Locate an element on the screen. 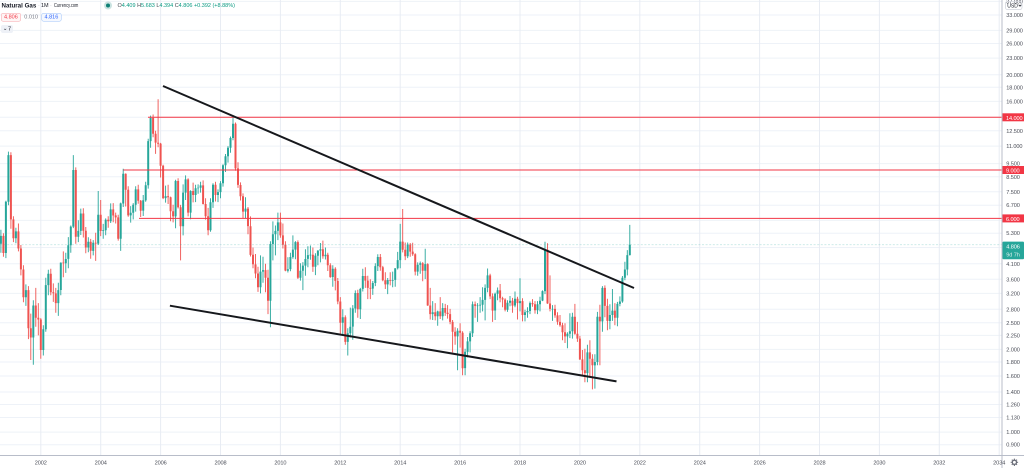 The width and height of the screenshot is (1024, 468). svg-text: 14.000 is located at coordinates (1014, 119).